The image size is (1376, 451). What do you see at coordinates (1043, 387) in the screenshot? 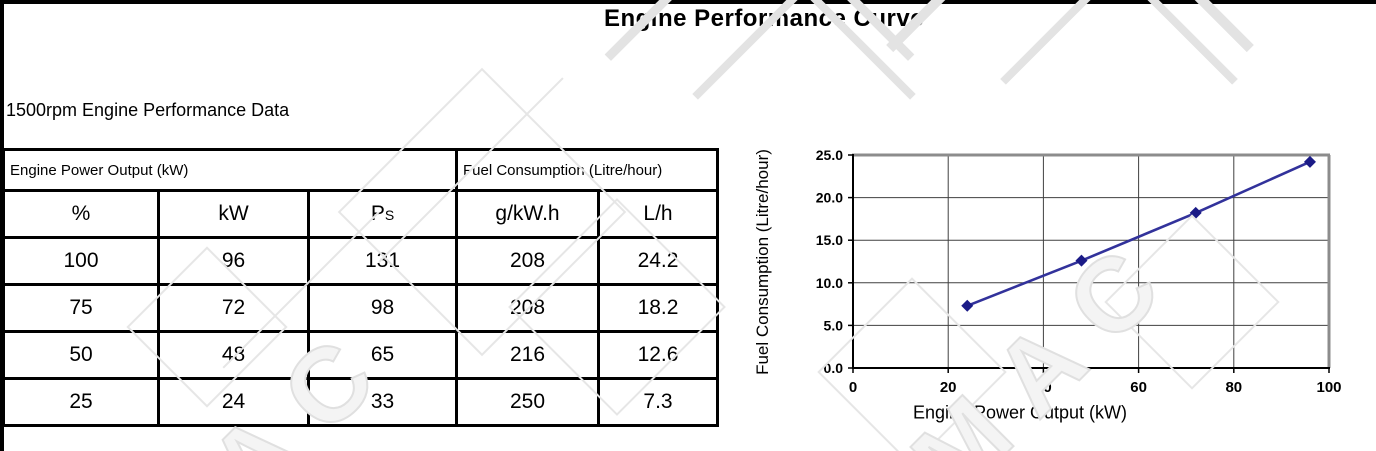
I see `svg-text: 40` at bounding box center [1043, 387].